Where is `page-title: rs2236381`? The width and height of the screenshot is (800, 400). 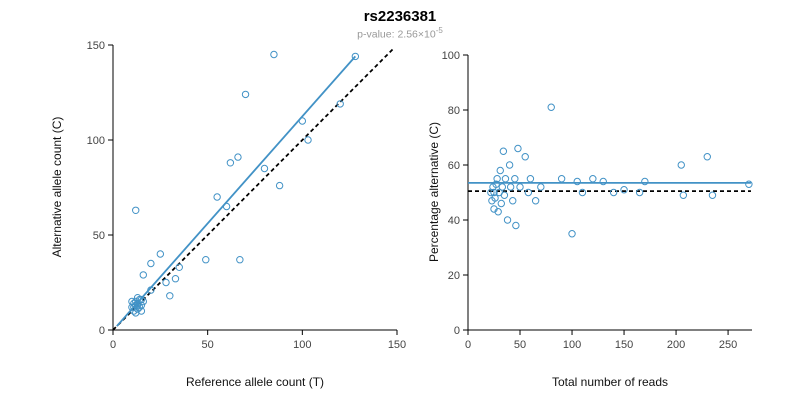 page-title: rs2236381 is located at coordinates (400, 16).